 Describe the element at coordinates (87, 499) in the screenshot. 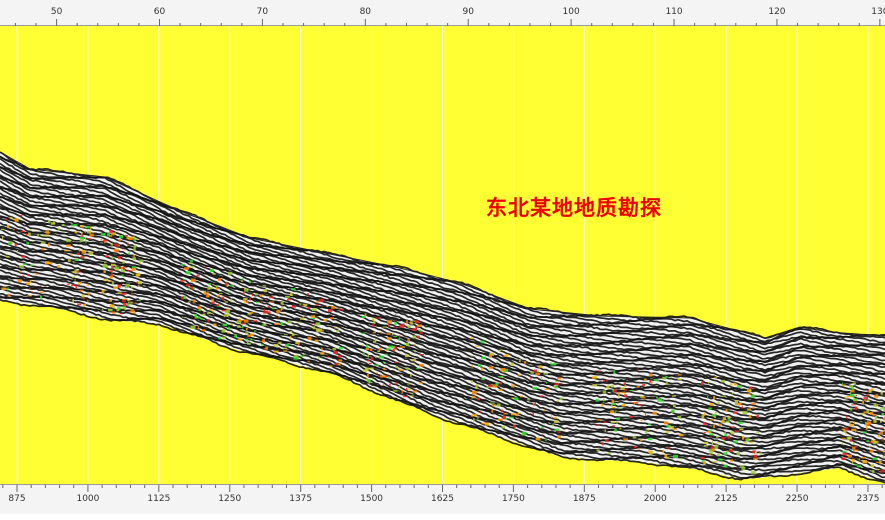

I see `bottom-ruler-tick-label: 1000` at that location.